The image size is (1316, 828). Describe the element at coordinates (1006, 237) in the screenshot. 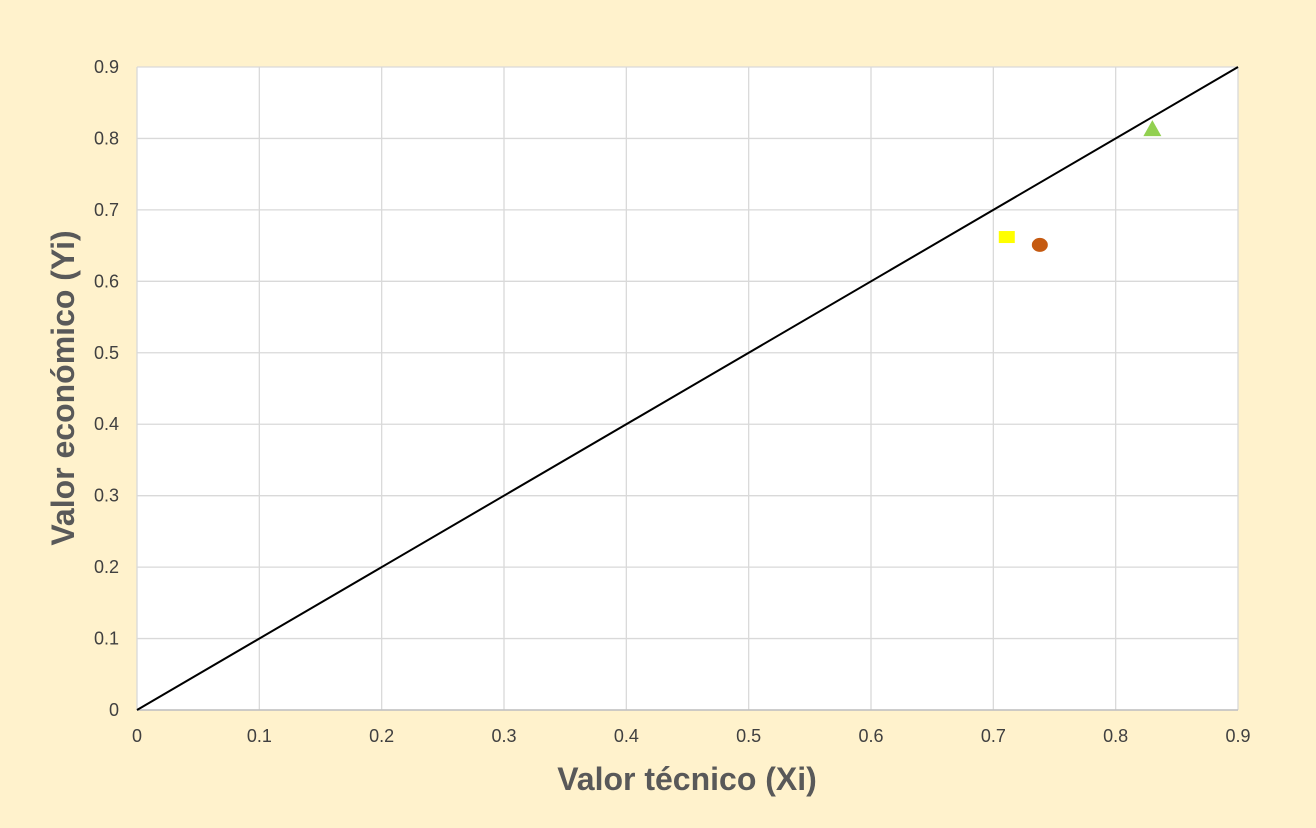

I see `data-point-square` at that location.